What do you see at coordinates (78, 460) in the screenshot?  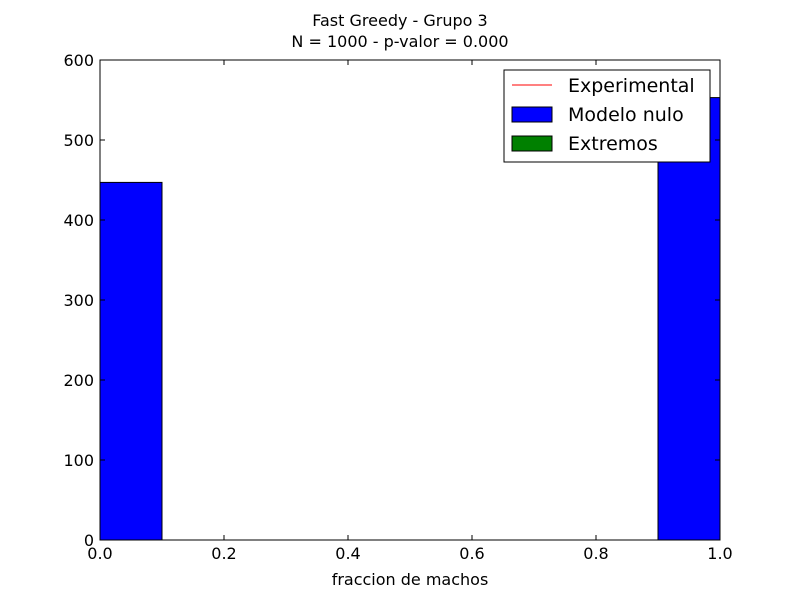 I see `y-tick-label: 100` at bounding box center [78, 460].